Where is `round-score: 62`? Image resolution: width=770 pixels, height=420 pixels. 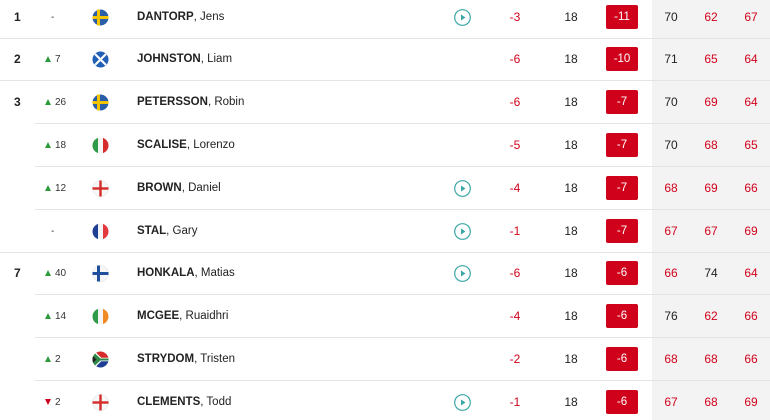 round-score: 62 is located at coordinates (711, 16).